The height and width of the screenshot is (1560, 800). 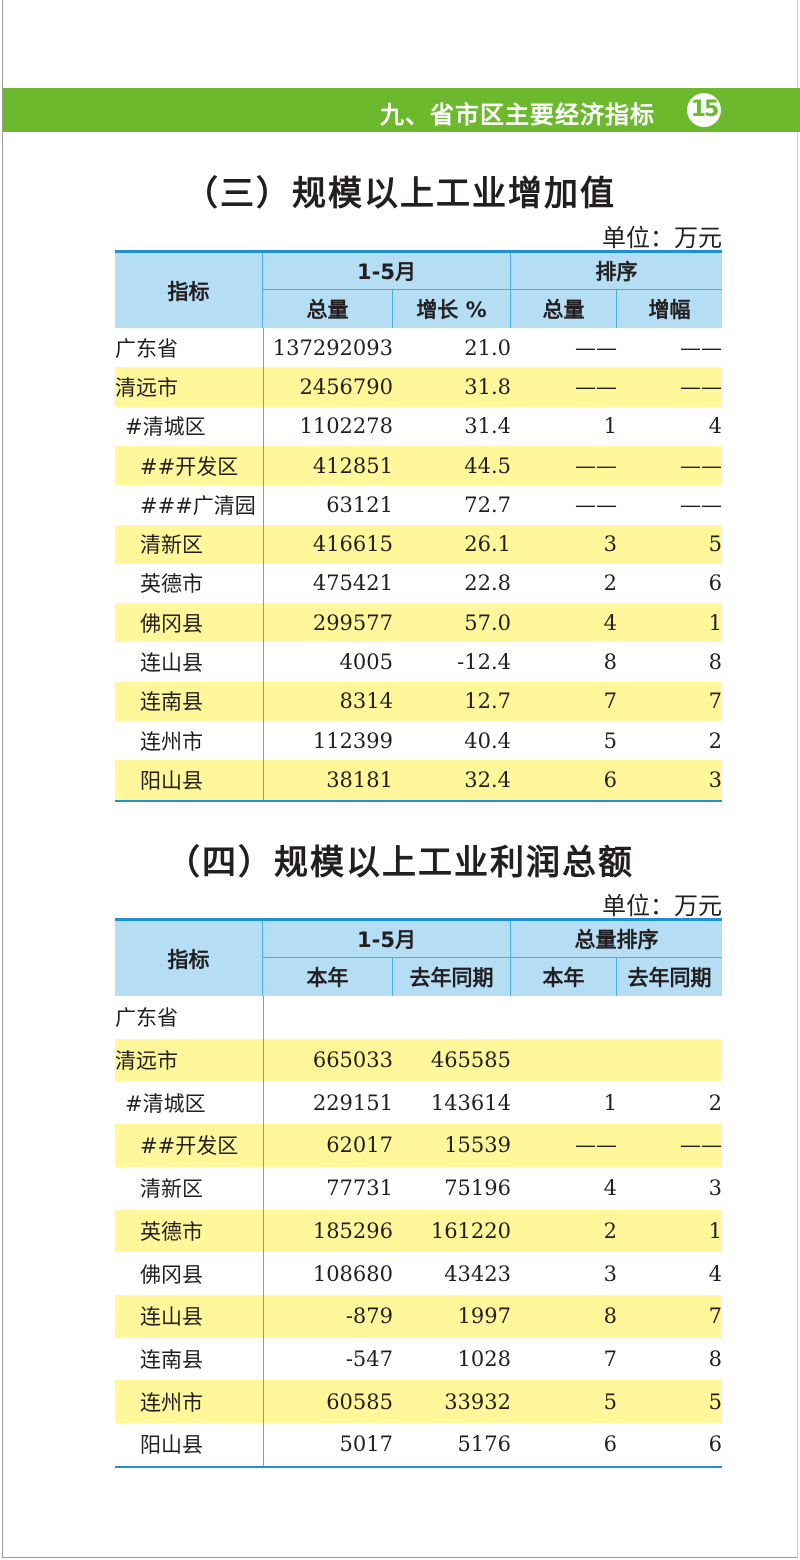 What do you see at coordinates (477, 1188) in the screenshot?
I see `row-value: 75196` at bounding box center [477, 1188].